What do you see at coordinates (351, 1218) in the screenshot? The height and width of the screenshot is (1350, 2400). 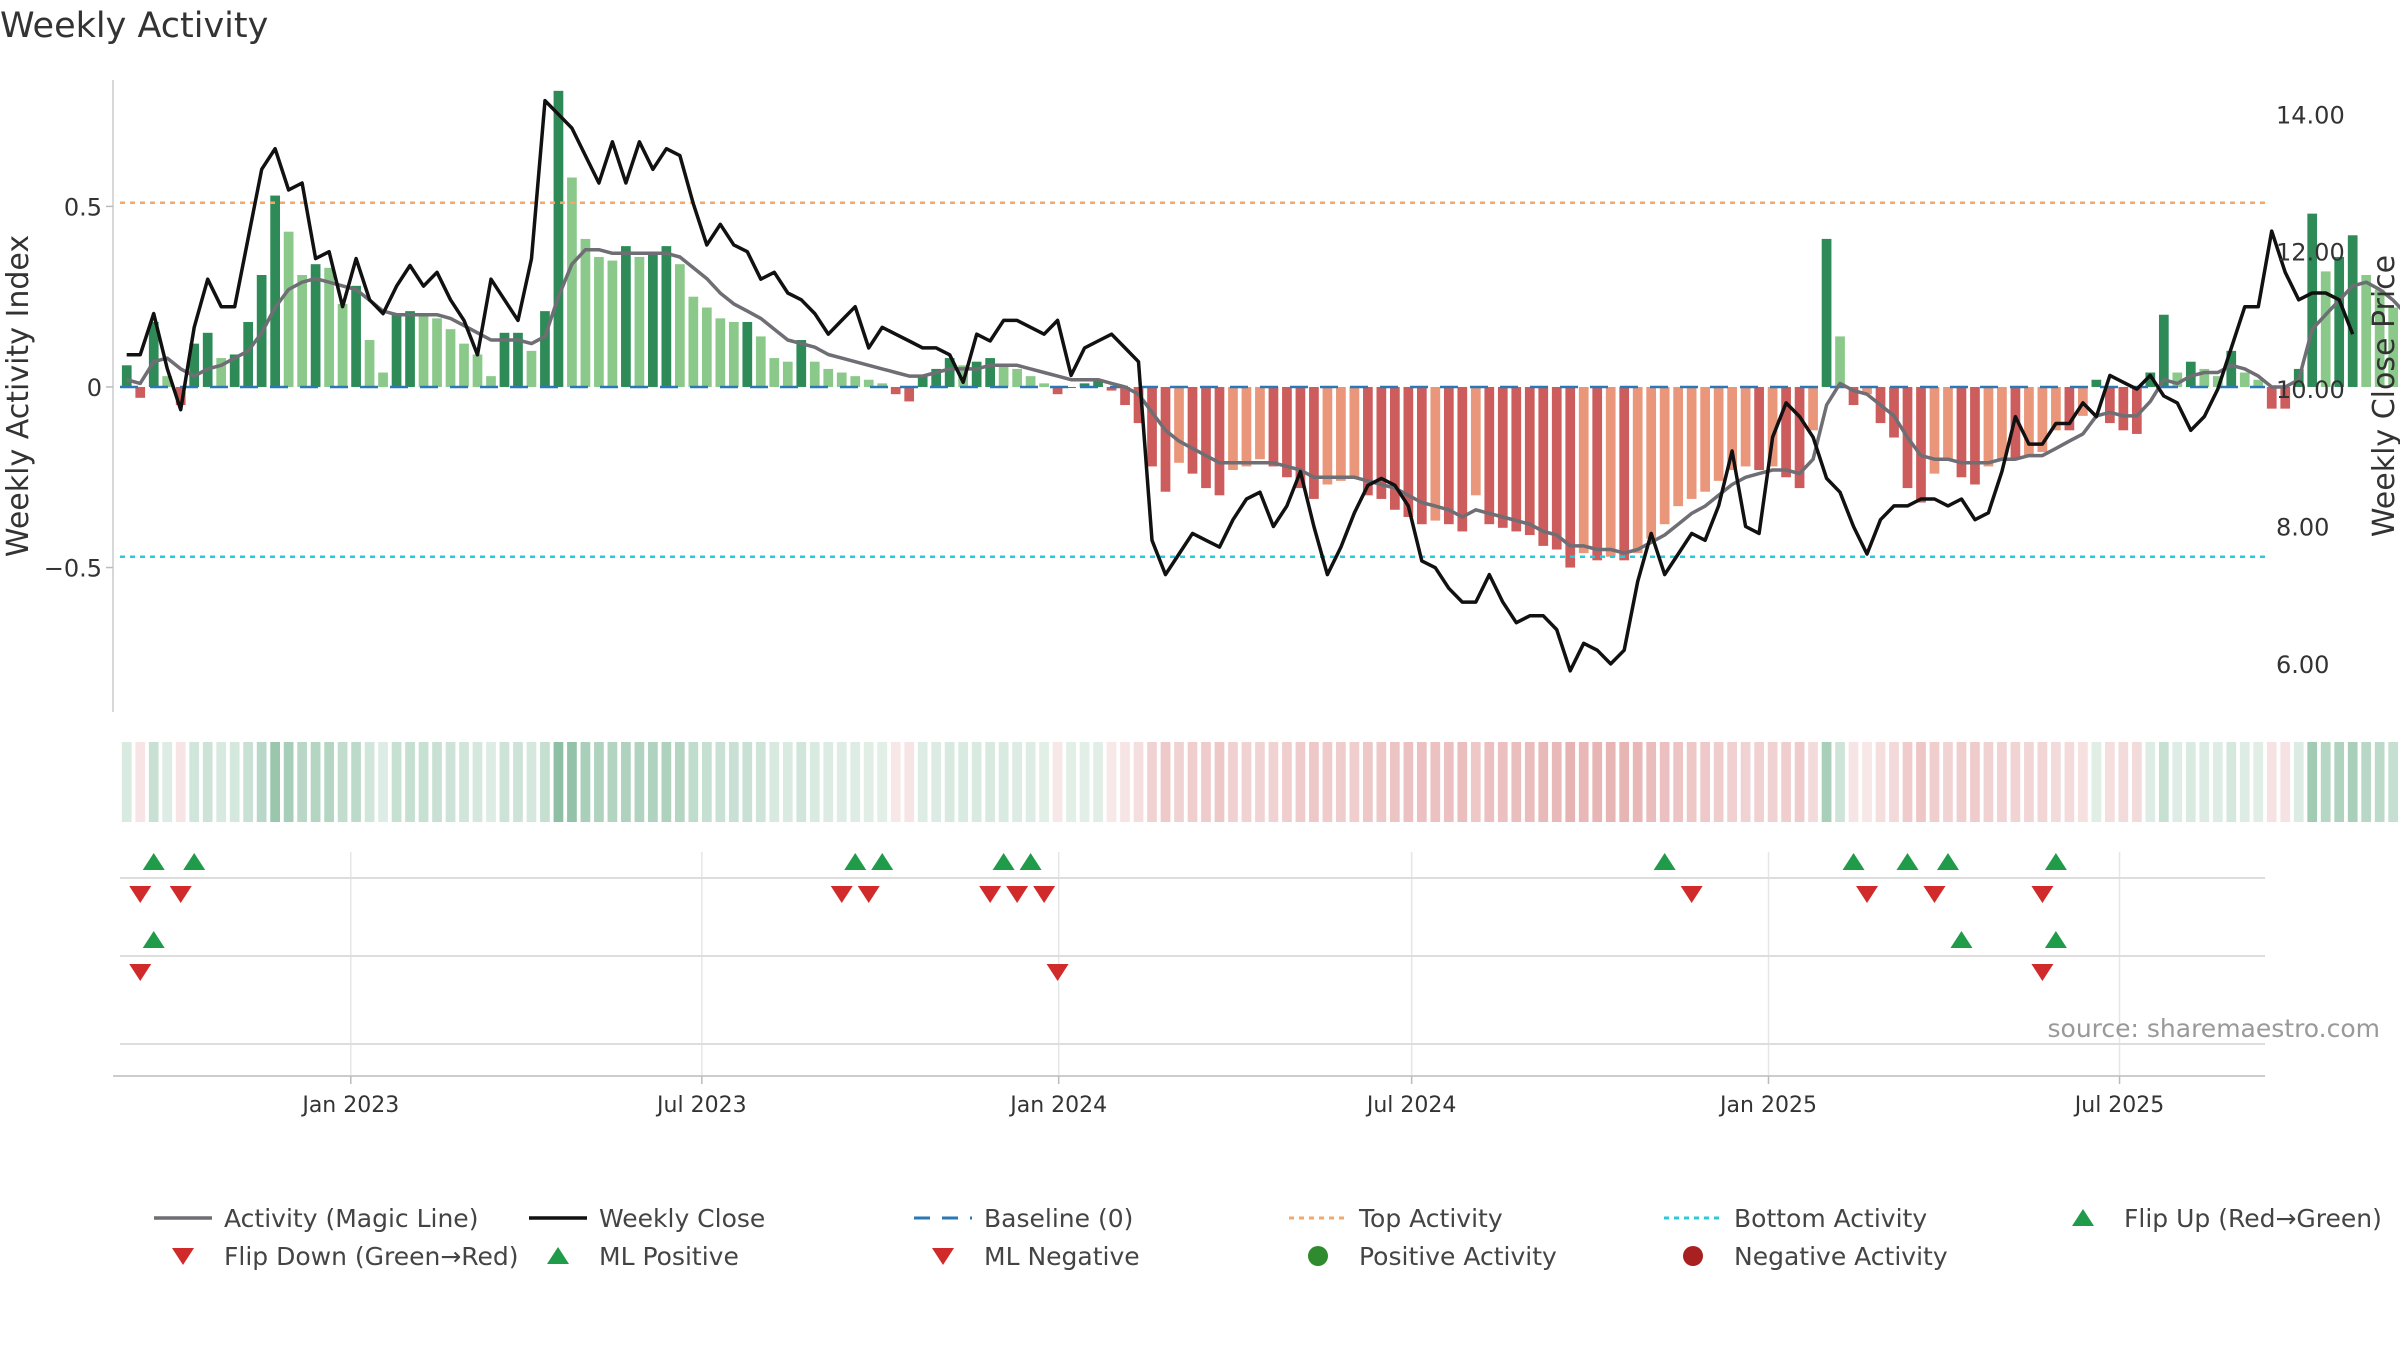 I see `legend-label: Activity (Magic Line)` at bounding box center [351, 1218].